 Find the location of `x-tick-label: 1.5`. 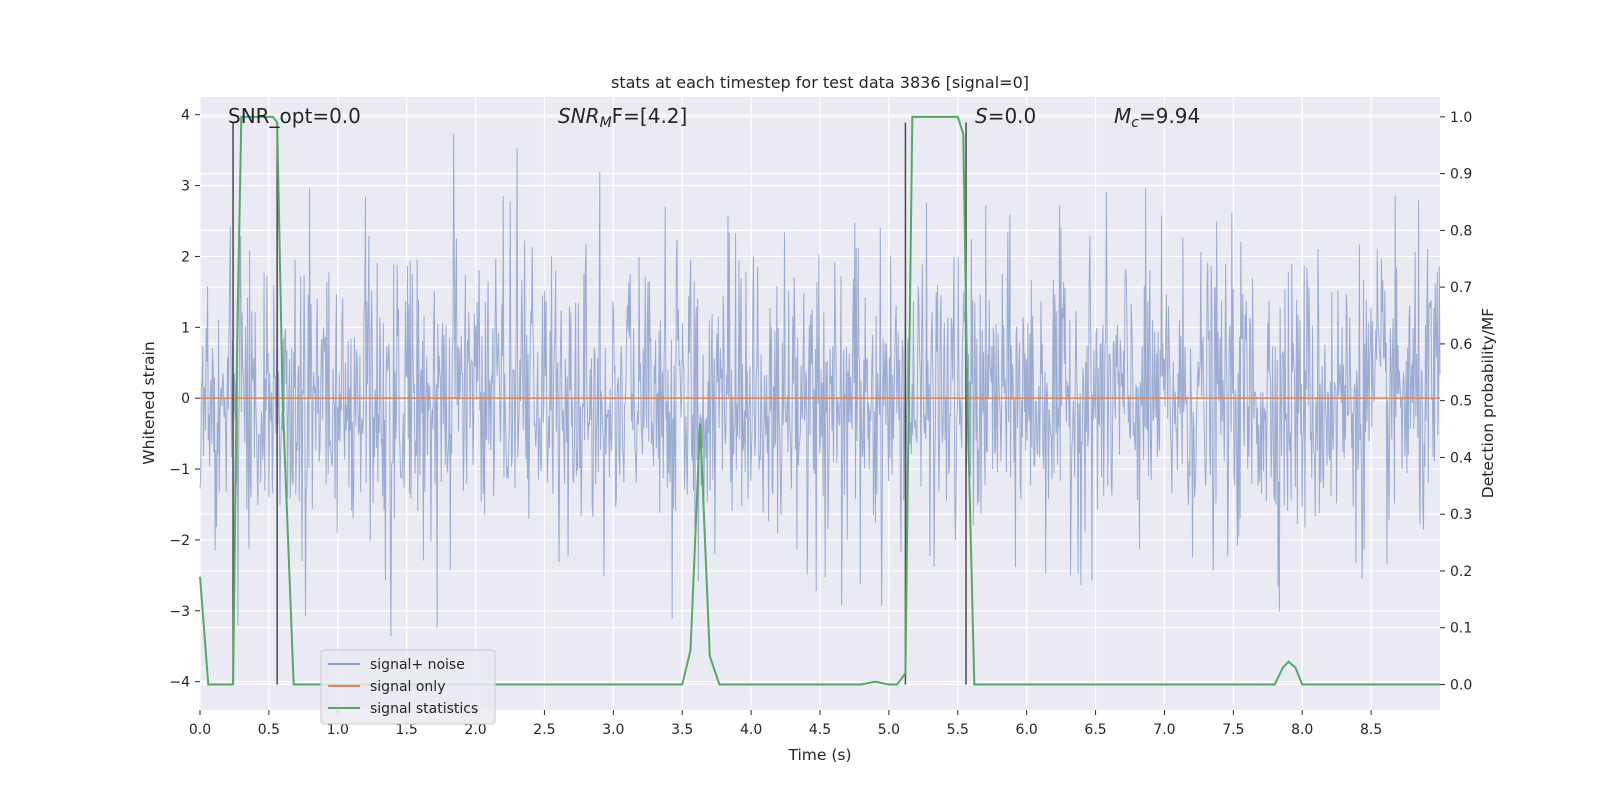

x-tick-label: 1.5 is located at coordinates (407, 730).